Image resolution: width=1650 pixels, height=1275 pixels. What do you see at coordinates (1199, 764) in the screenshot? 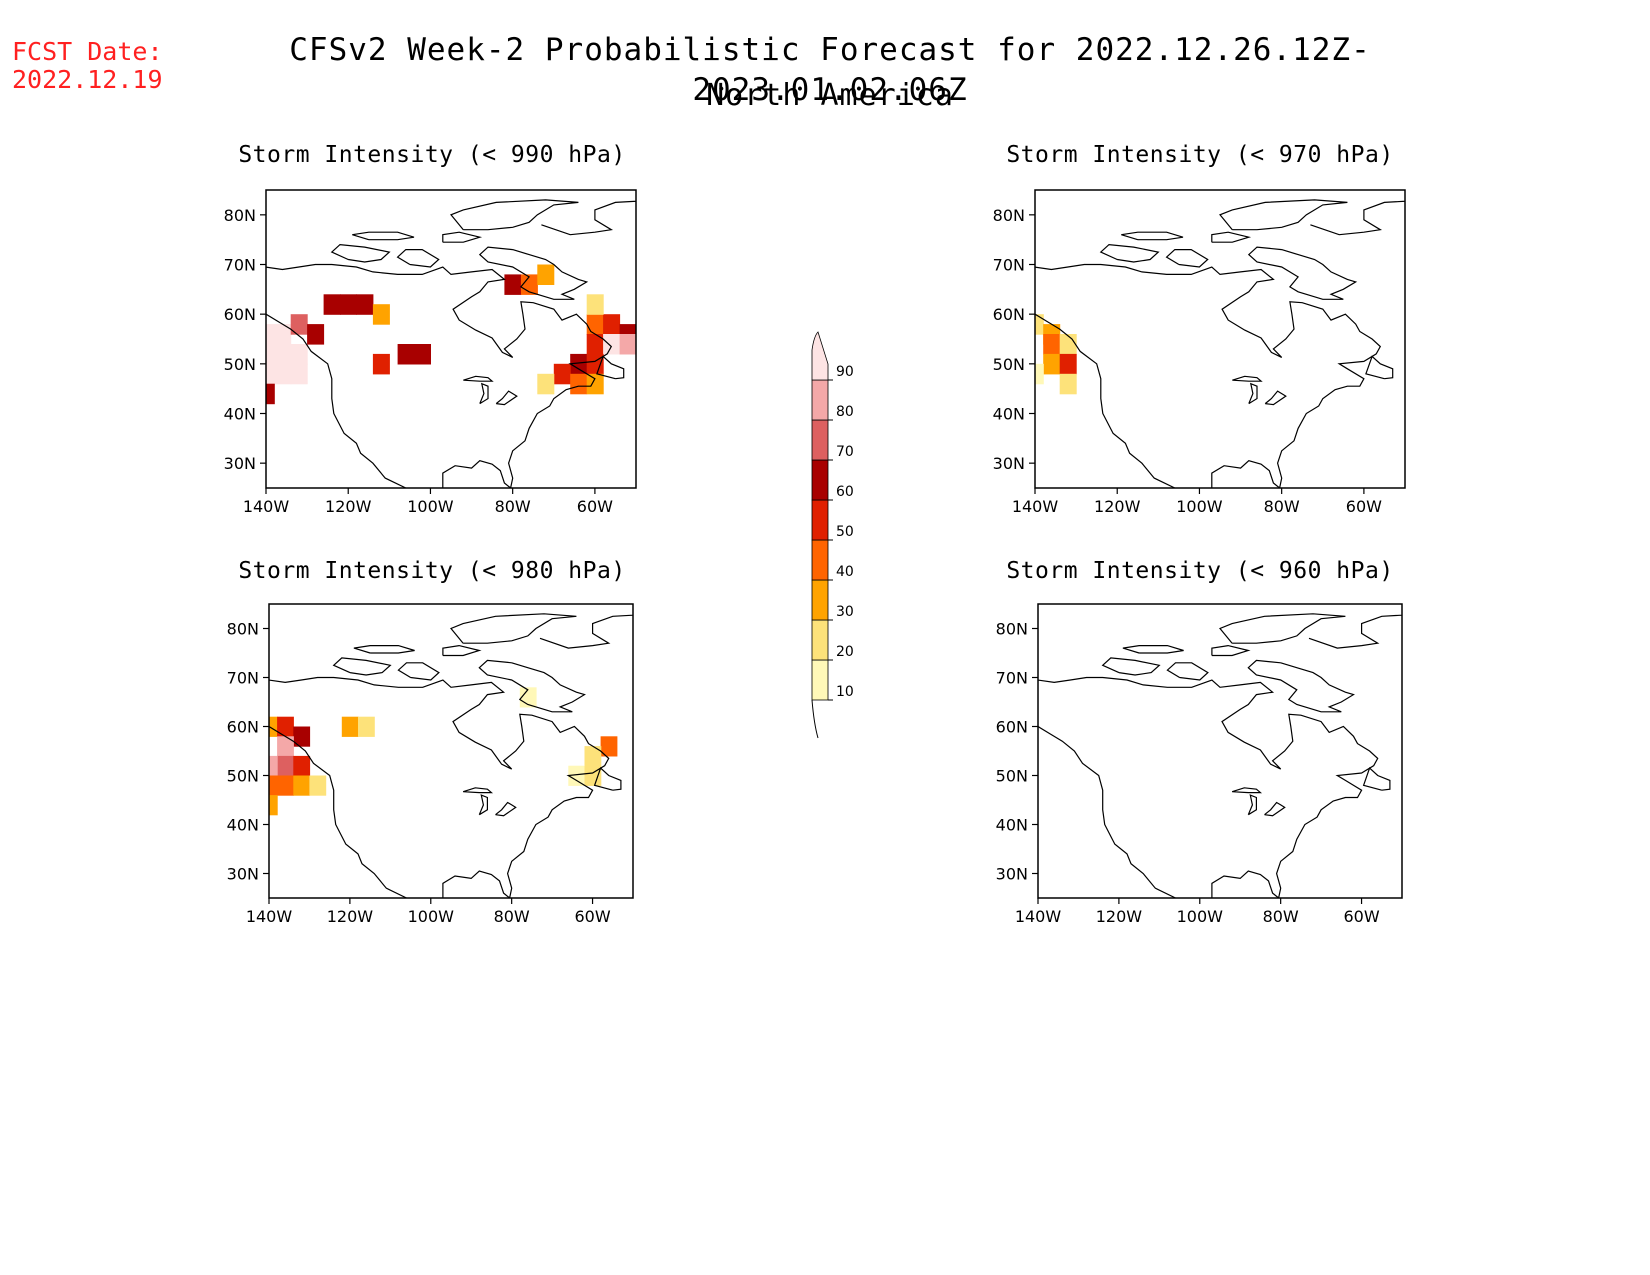
I see `map-panel-960: 80N 70N 60N 50N 40N 30N 140W 120W 100W 80W 60W` at bounding box center [1199, 764].